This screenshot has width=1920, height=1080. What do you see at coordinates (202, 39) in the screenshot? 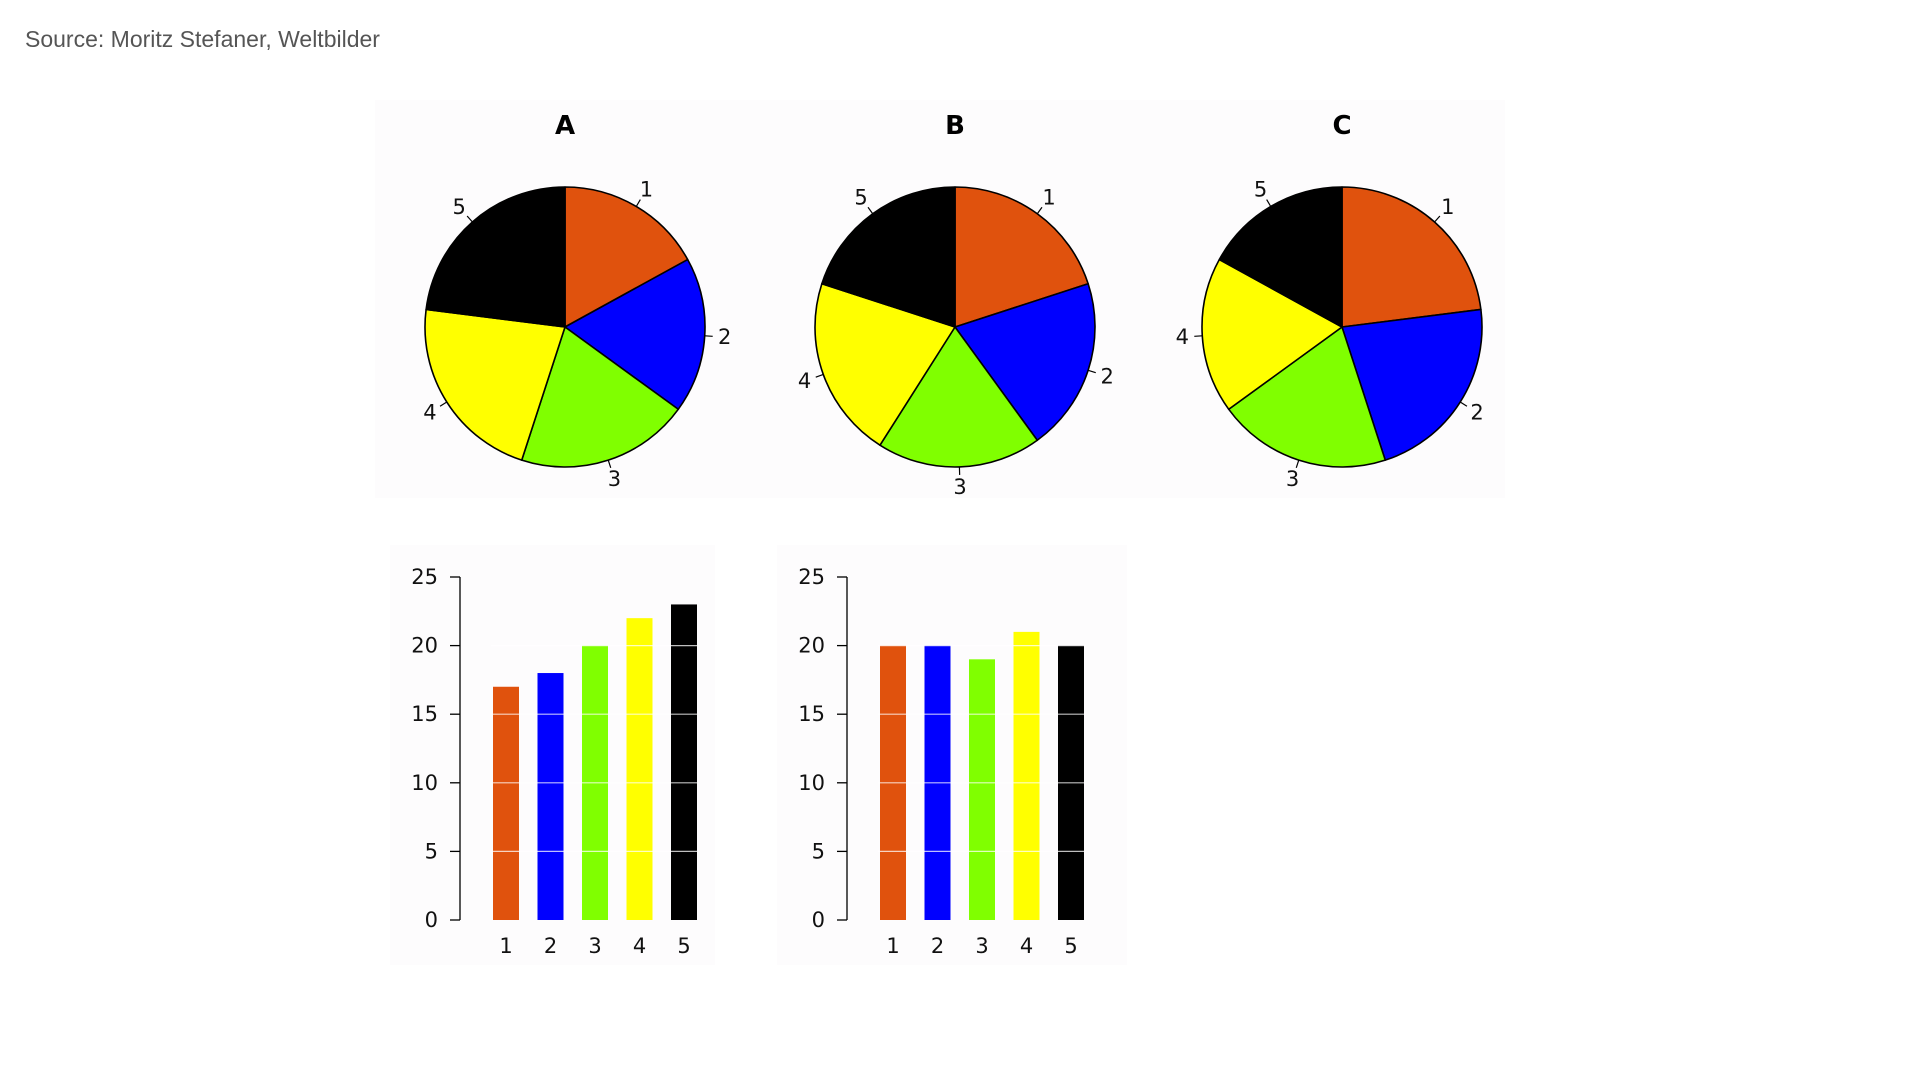
I see `source-caption: Source: Moritz Stefaner, Weltbilder` at bounding box center [202, 39].